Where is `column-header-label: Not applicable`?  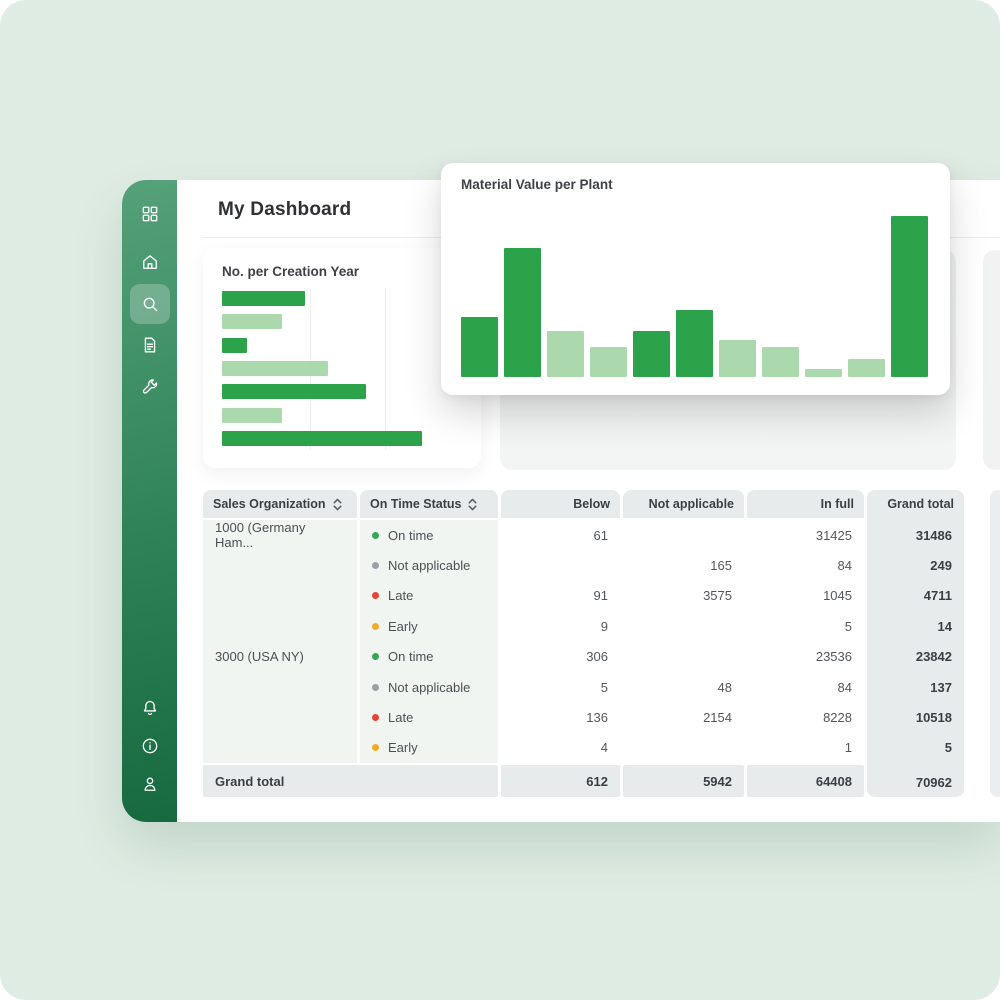
column-header-label: Not applicable is located at coordinates (691, 504).